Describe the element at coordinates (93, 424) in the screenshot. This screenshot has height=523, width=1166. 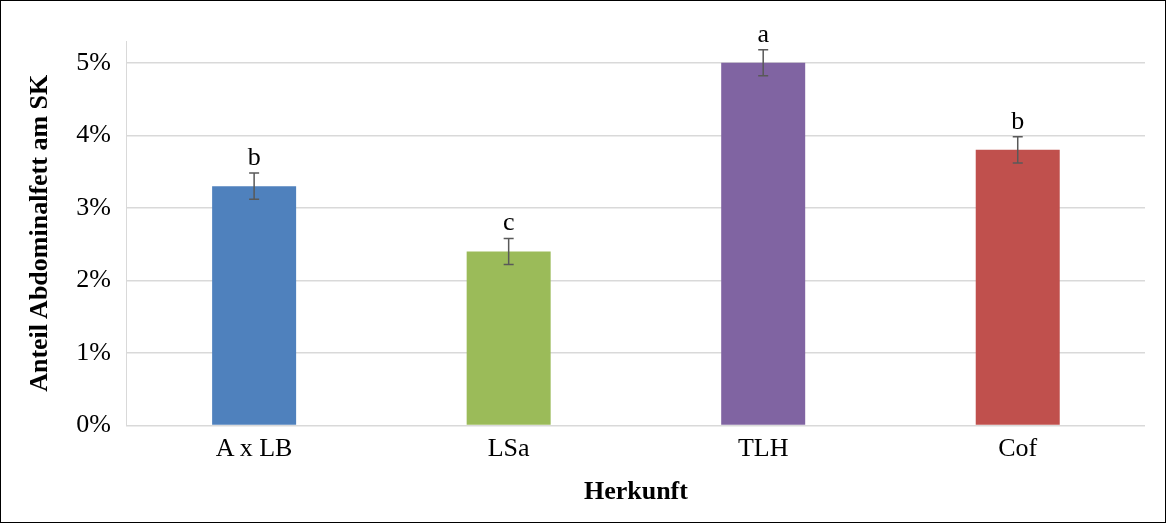
I see `y-tick-label: 0%` at that location.